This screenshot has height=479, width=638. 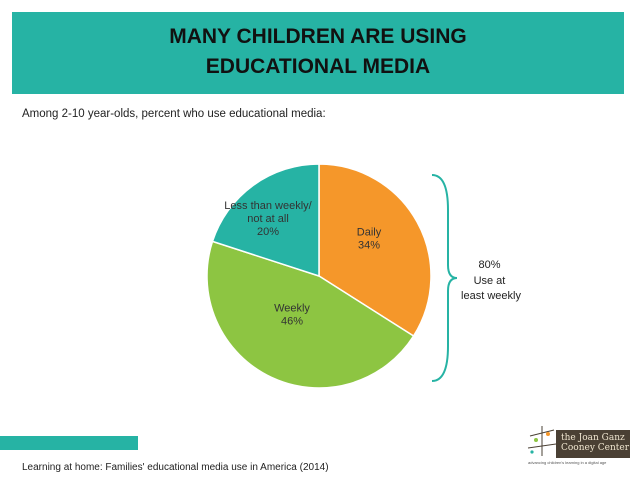 I want to click on brace, so click(x=444, y=278).